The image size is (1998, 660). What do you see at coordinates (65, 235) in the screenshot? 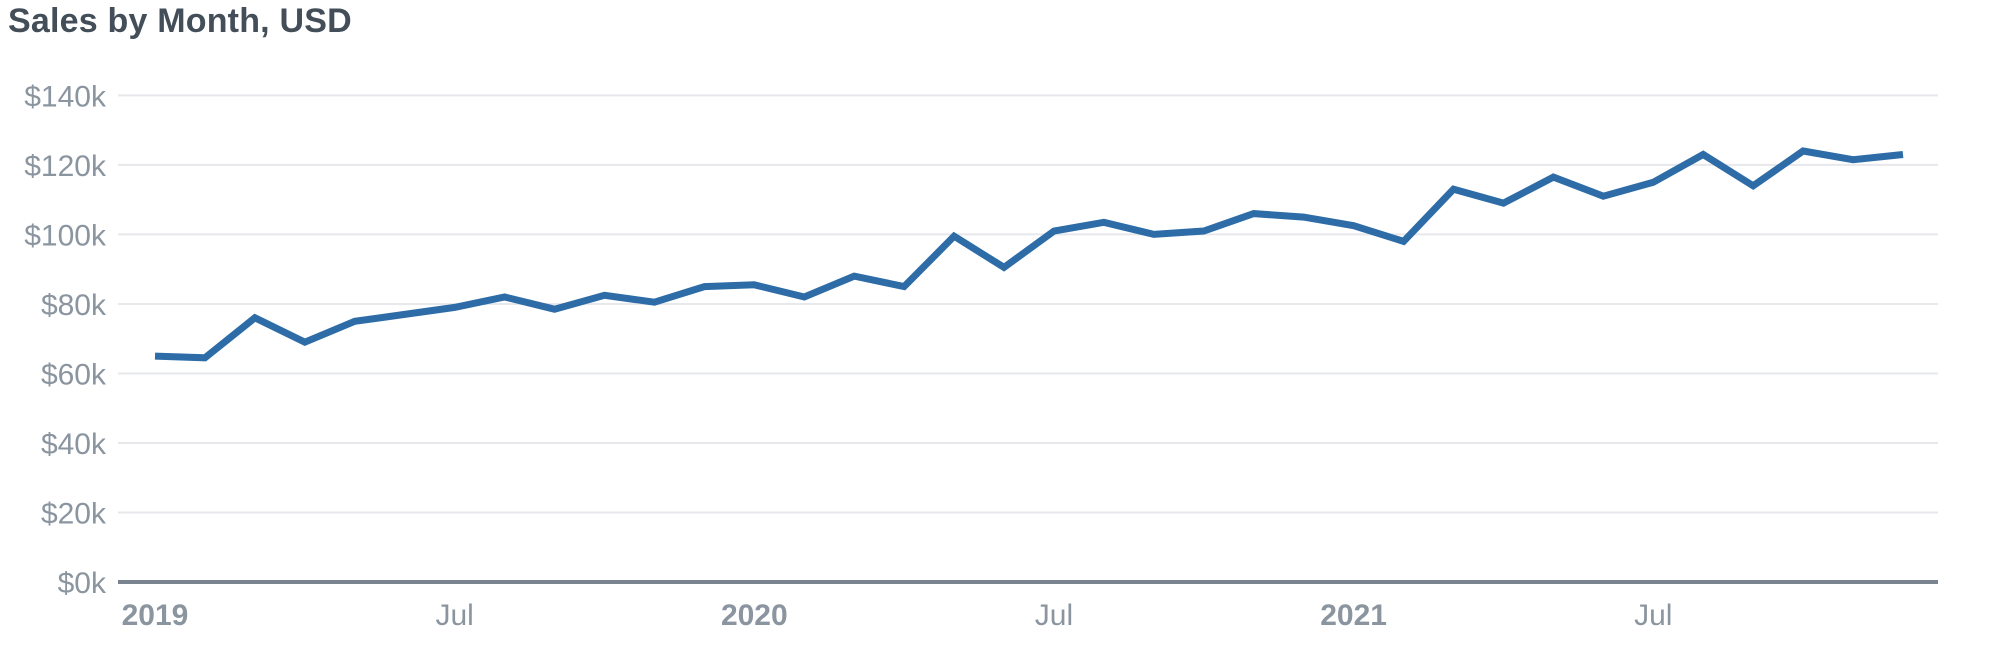
I see `y-tick-label: $100k` at bounding box center [65, 235].